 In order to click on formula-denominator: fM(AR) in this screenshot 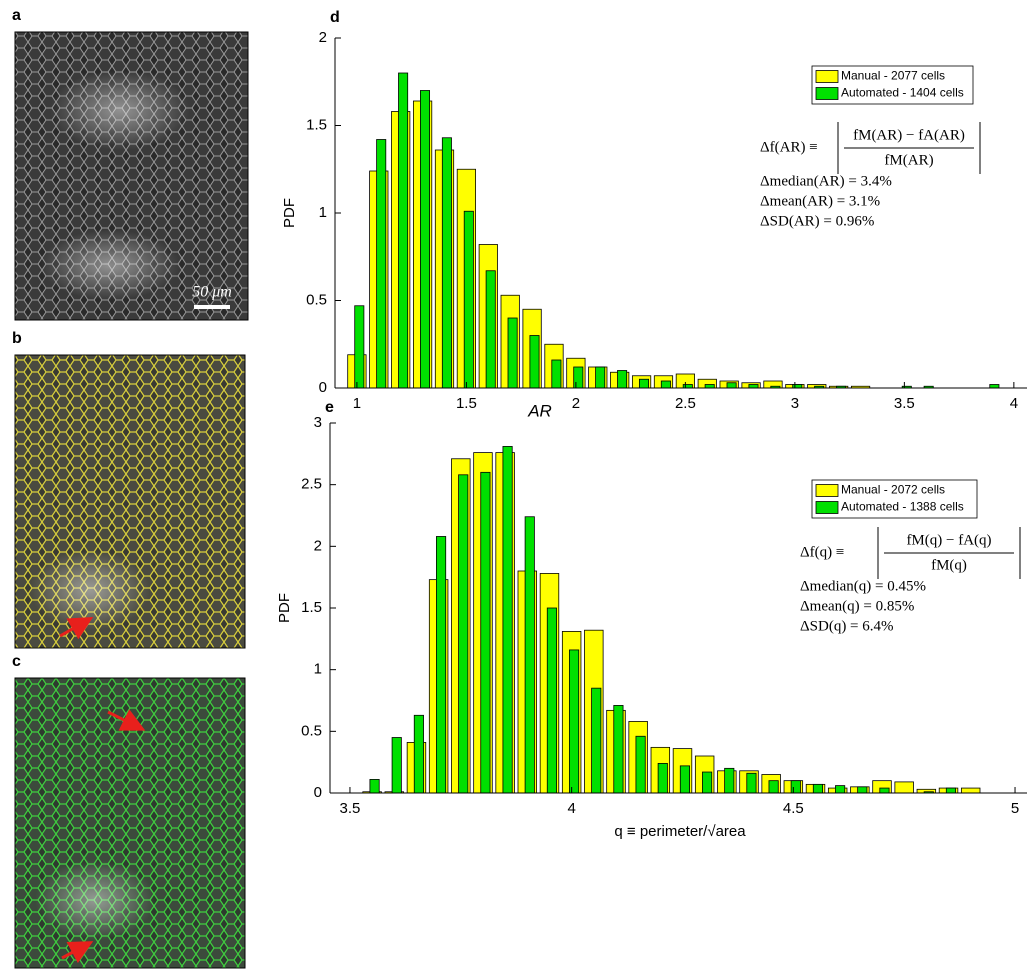, I will do `click(908, 160)`.